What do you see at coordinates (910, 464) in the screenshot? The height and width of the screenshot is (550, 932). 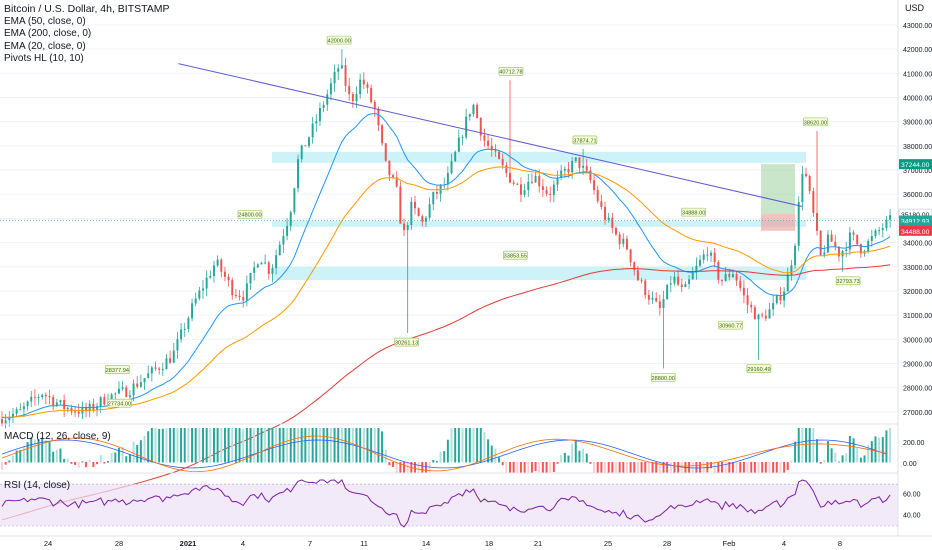 I see `macd-tick-label: 0.00` at bounding box center [910, 464].